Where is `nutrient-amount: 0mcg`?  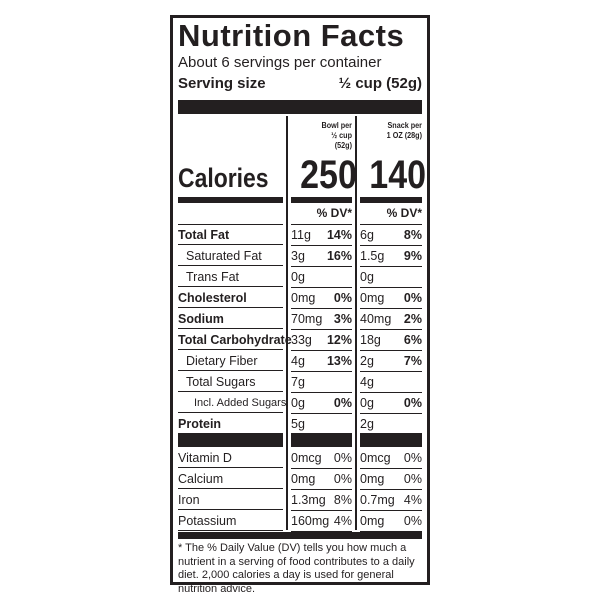
nutrient-amount: 0mcg is located at coordinates (375, 458).